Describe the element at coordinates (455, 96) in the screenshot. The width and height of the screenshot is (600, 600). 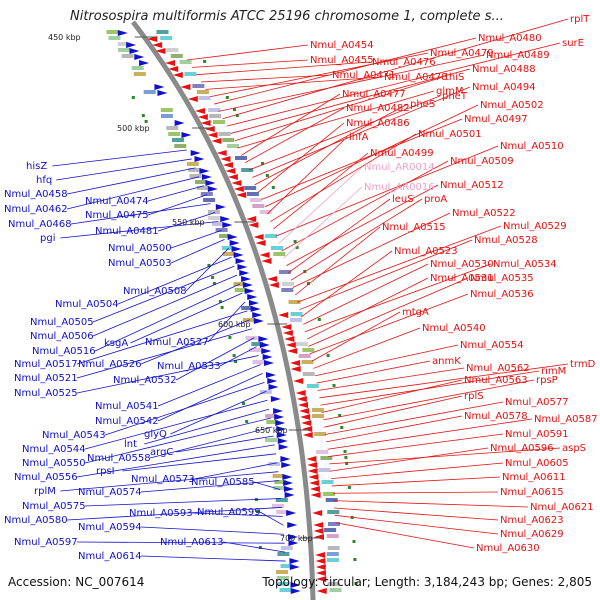
I see `gene-label: pheT` at that location.